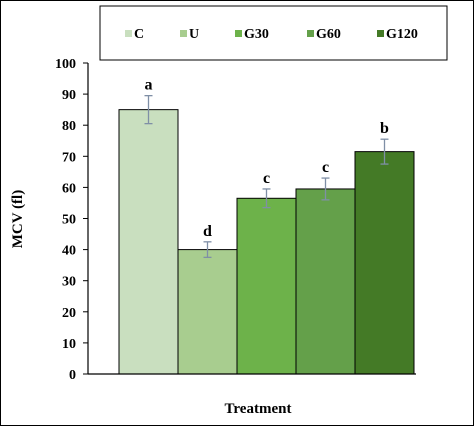 The height and width of the screenshot is (426, 474). I want to click on legend-box, so click(273, 33).